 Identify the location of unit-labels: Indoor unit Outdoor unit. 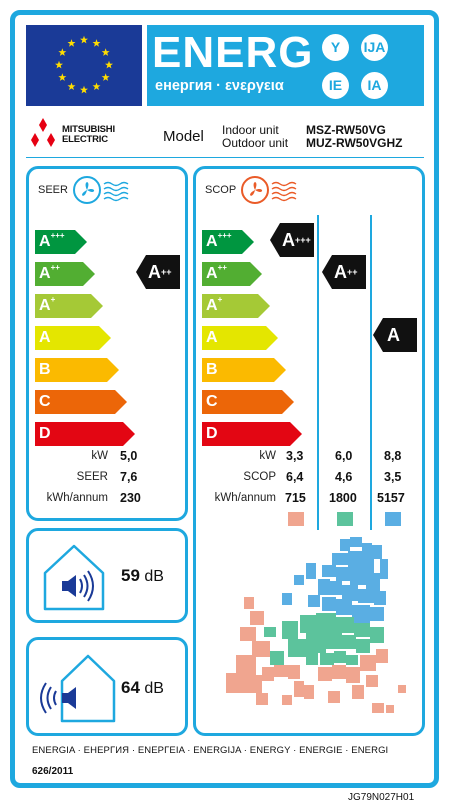
(255, 137).